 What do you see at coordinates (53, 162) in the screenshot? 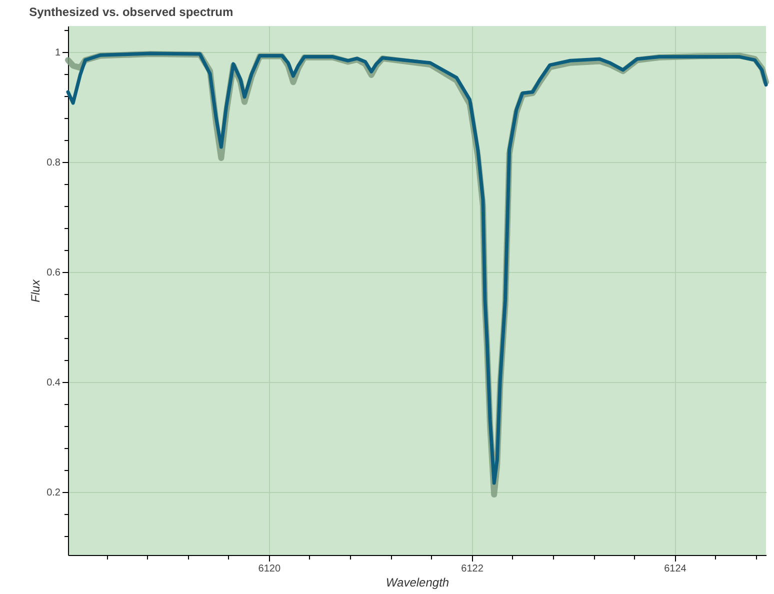
I see `y-tick-label: 0.8` at bounding box center [53, 162].